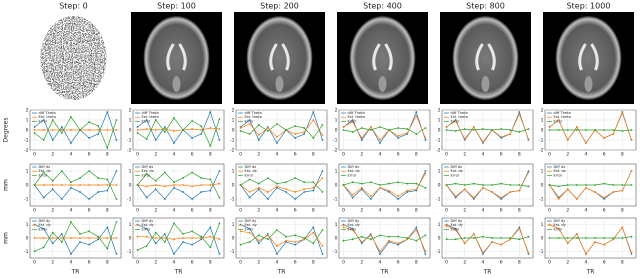 This screenshot has width=640, height=278. Describe the element at coordinates (253, 117) in the screenshot. I see `legend-label: Est. theta` at that location.